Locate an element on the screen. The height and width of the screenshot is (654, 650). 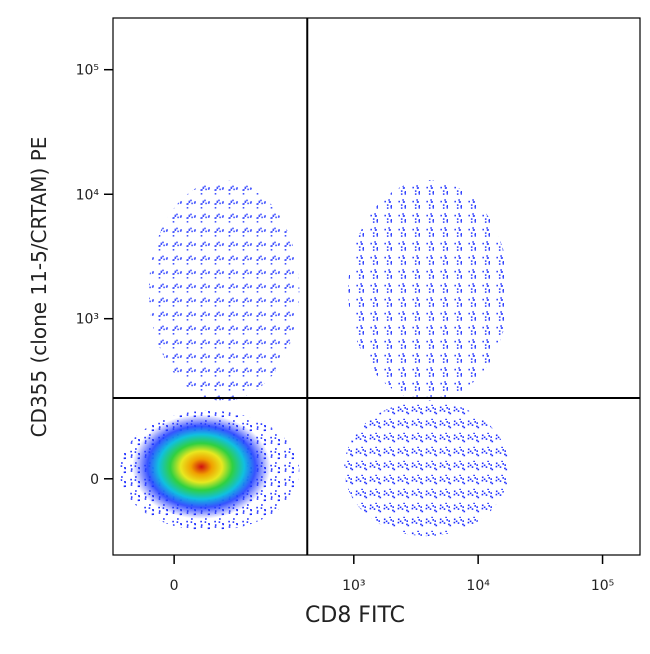
x-tick-label: 10³ is located at coordinates (353, 586).